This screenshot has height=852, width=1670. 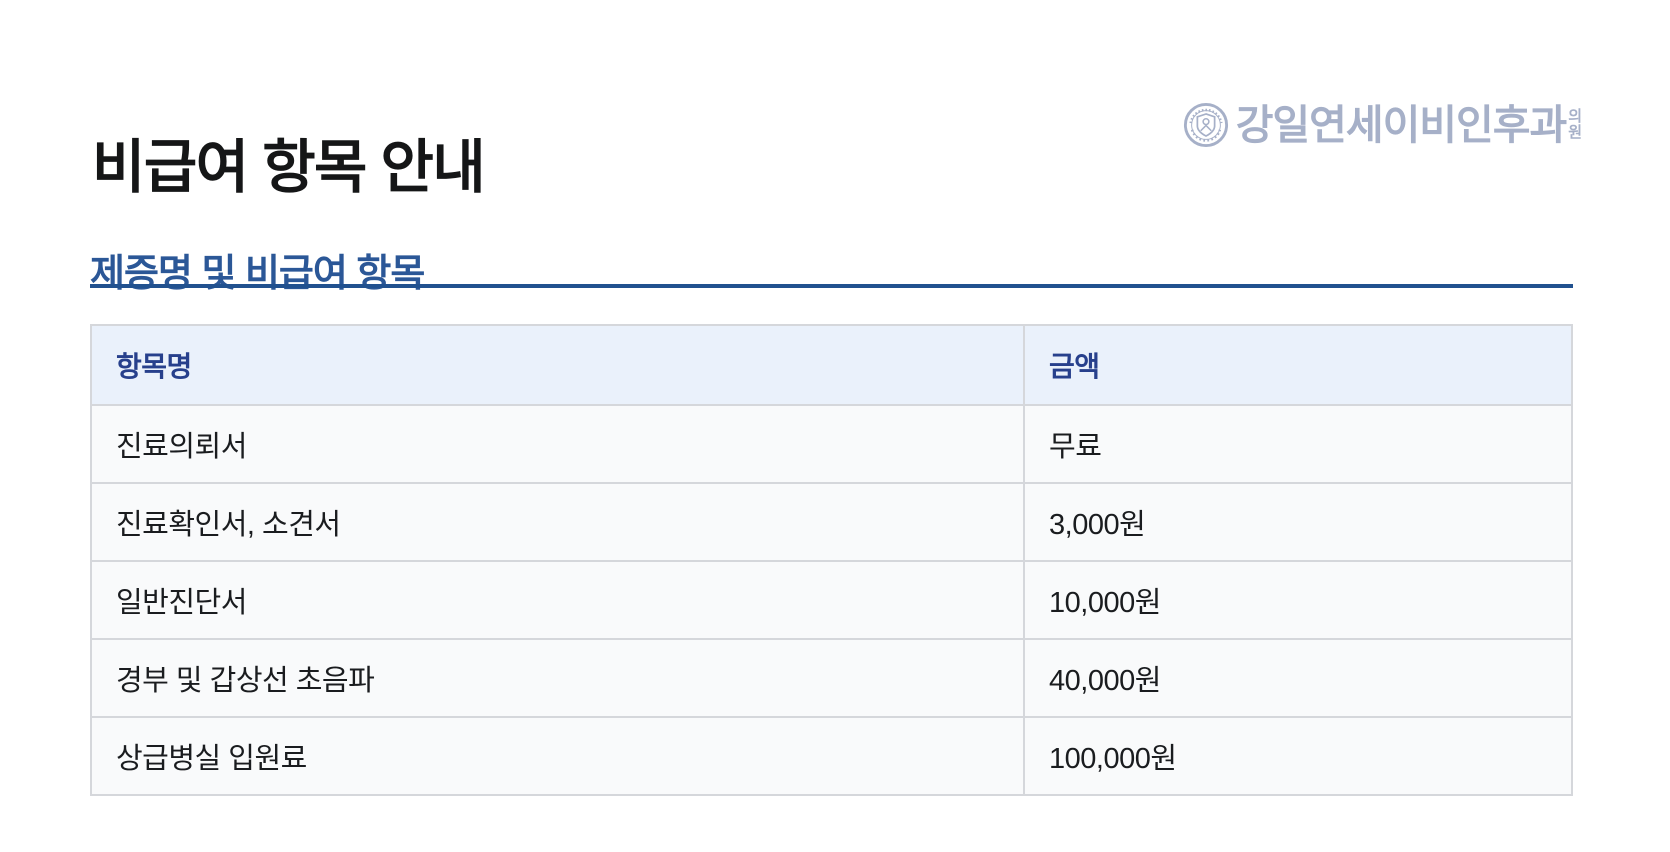 I want to click on column-header-item: 항목명, so click(x=557, y=365).